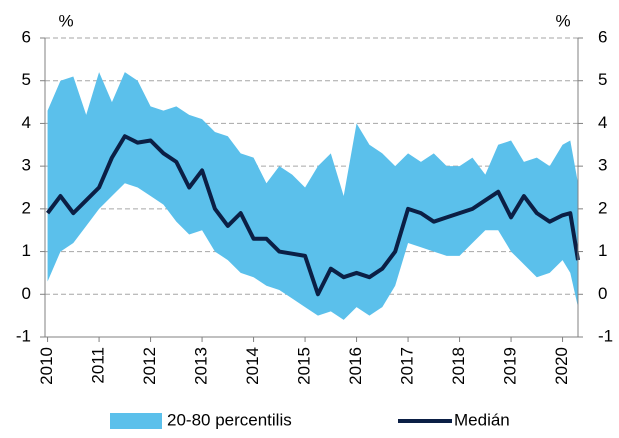  Describe the element at coordinates (229, 419) in the screenshot. I see `legend-label: 20-80 percentilis` at that location.